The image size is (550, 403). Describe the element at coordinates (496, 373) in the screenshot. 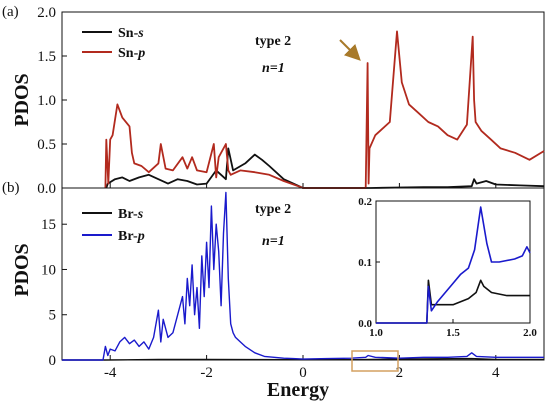

I see `x-tick-label: 4` at that location.